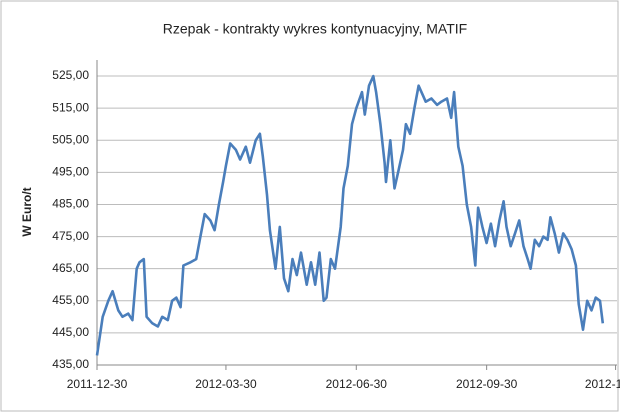  What do you see at coordinates (487, 384) in the screenshot?
I see `x-tick-label: 2012-09-30` at bounding box center [487, 384].